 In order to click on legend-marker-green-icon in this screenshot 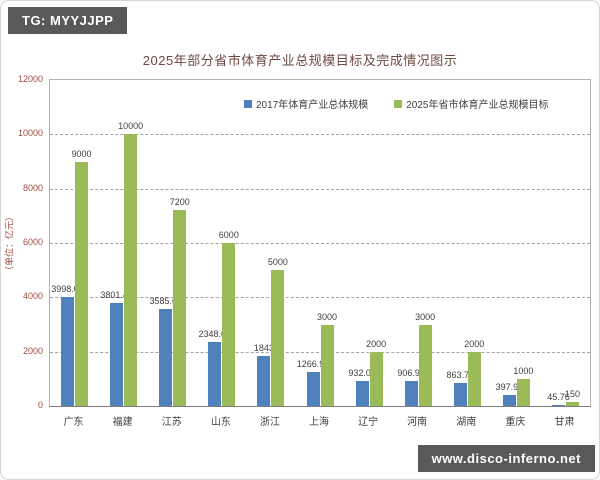, I will do `click(398, 103)`.